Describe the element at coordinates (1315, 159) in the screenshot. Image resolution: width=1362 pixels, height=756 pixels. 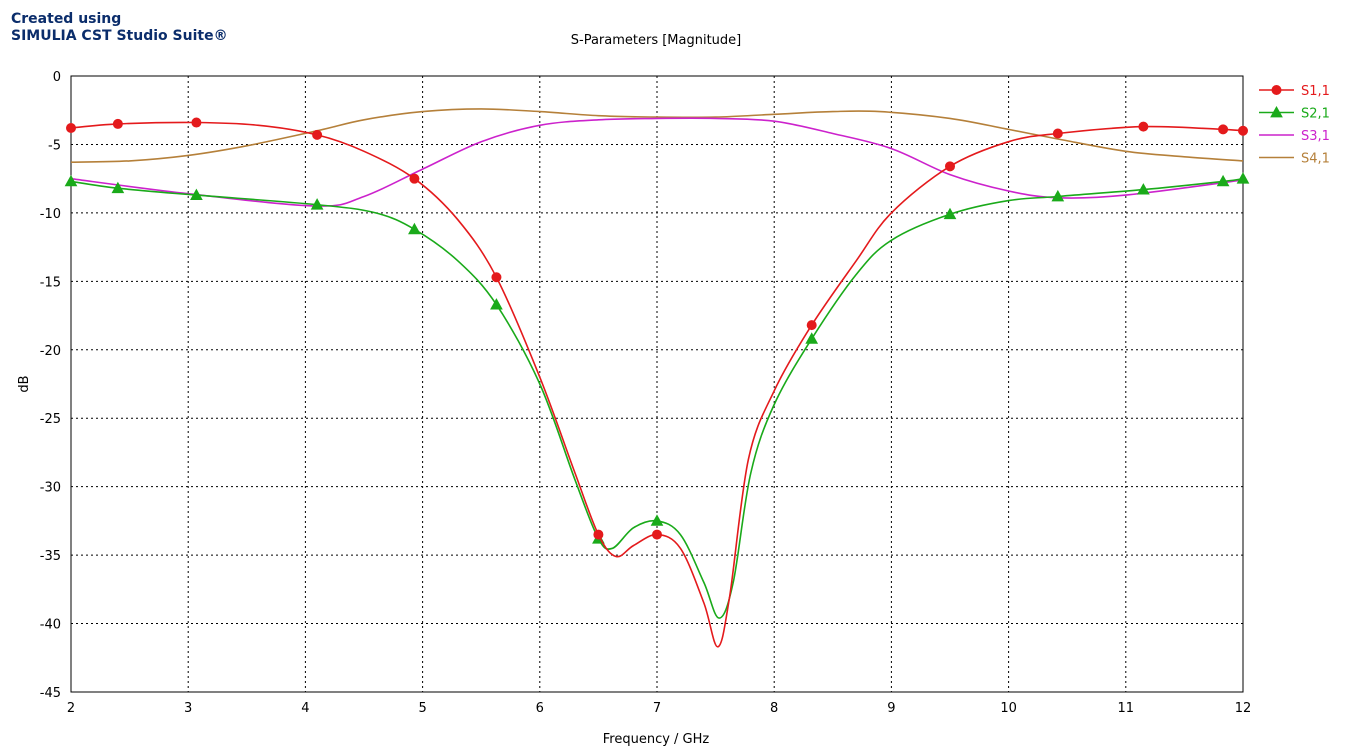
I see `legend-label: S4,1` at that location.